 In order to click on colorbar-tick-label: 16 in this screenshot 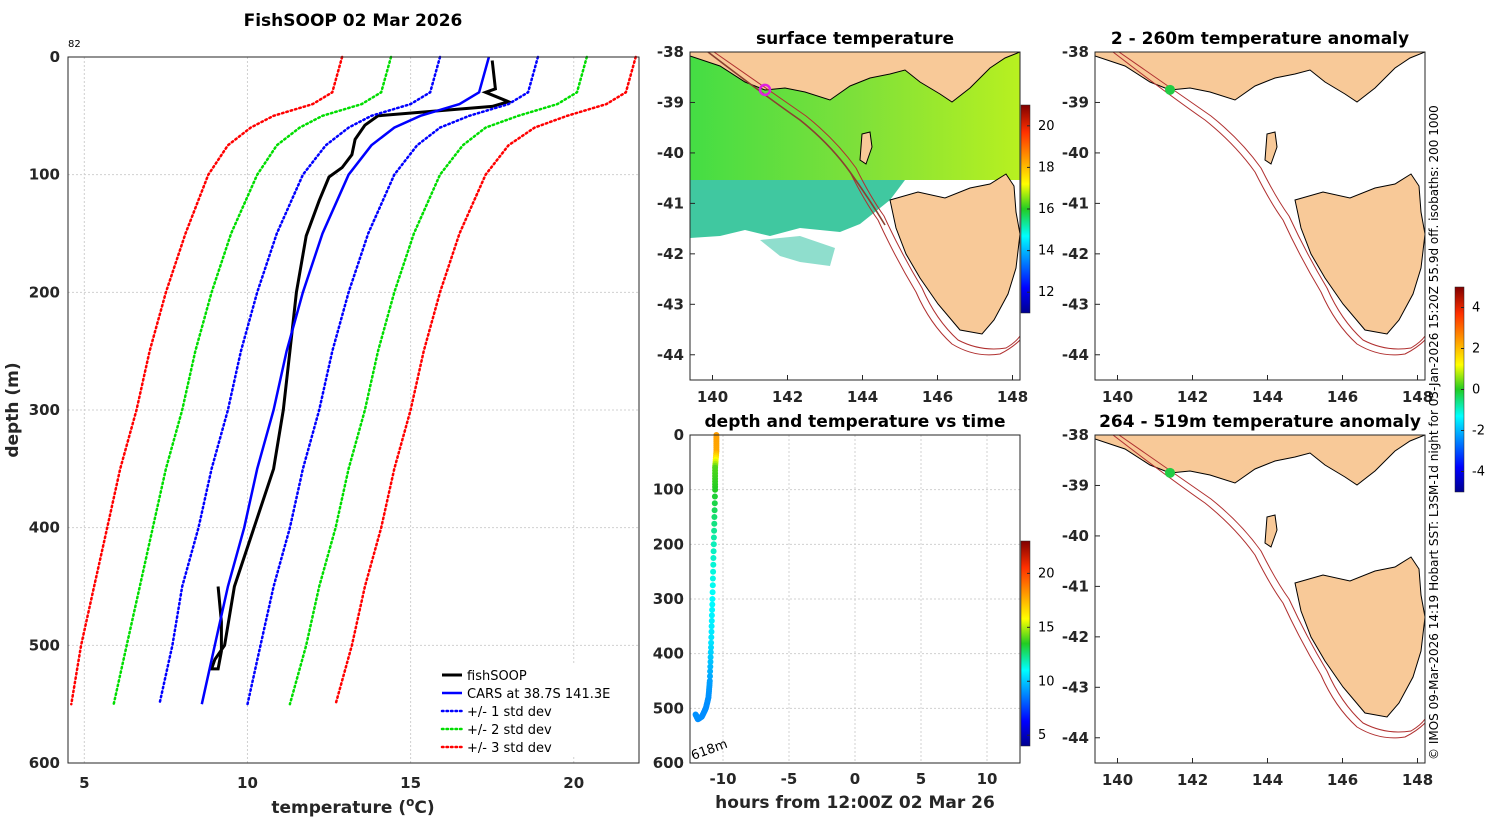, I will do `click(1046, 209)`.